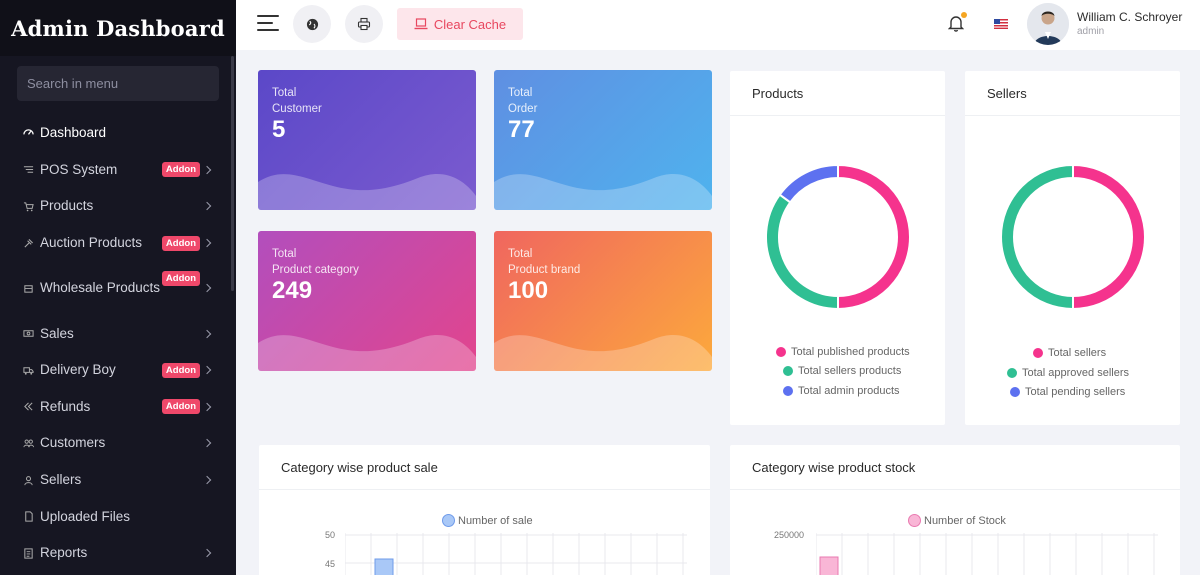  I want to click on clear-cache-button: Clear Cache, so click(460, 24).